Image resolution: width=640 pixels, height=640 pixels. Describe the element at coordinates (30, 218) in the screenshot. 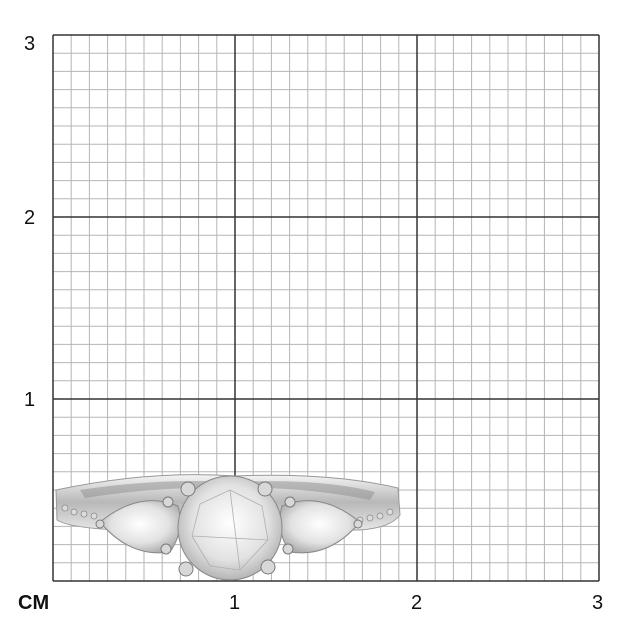

I see `y-tick-2: 2` at that location.